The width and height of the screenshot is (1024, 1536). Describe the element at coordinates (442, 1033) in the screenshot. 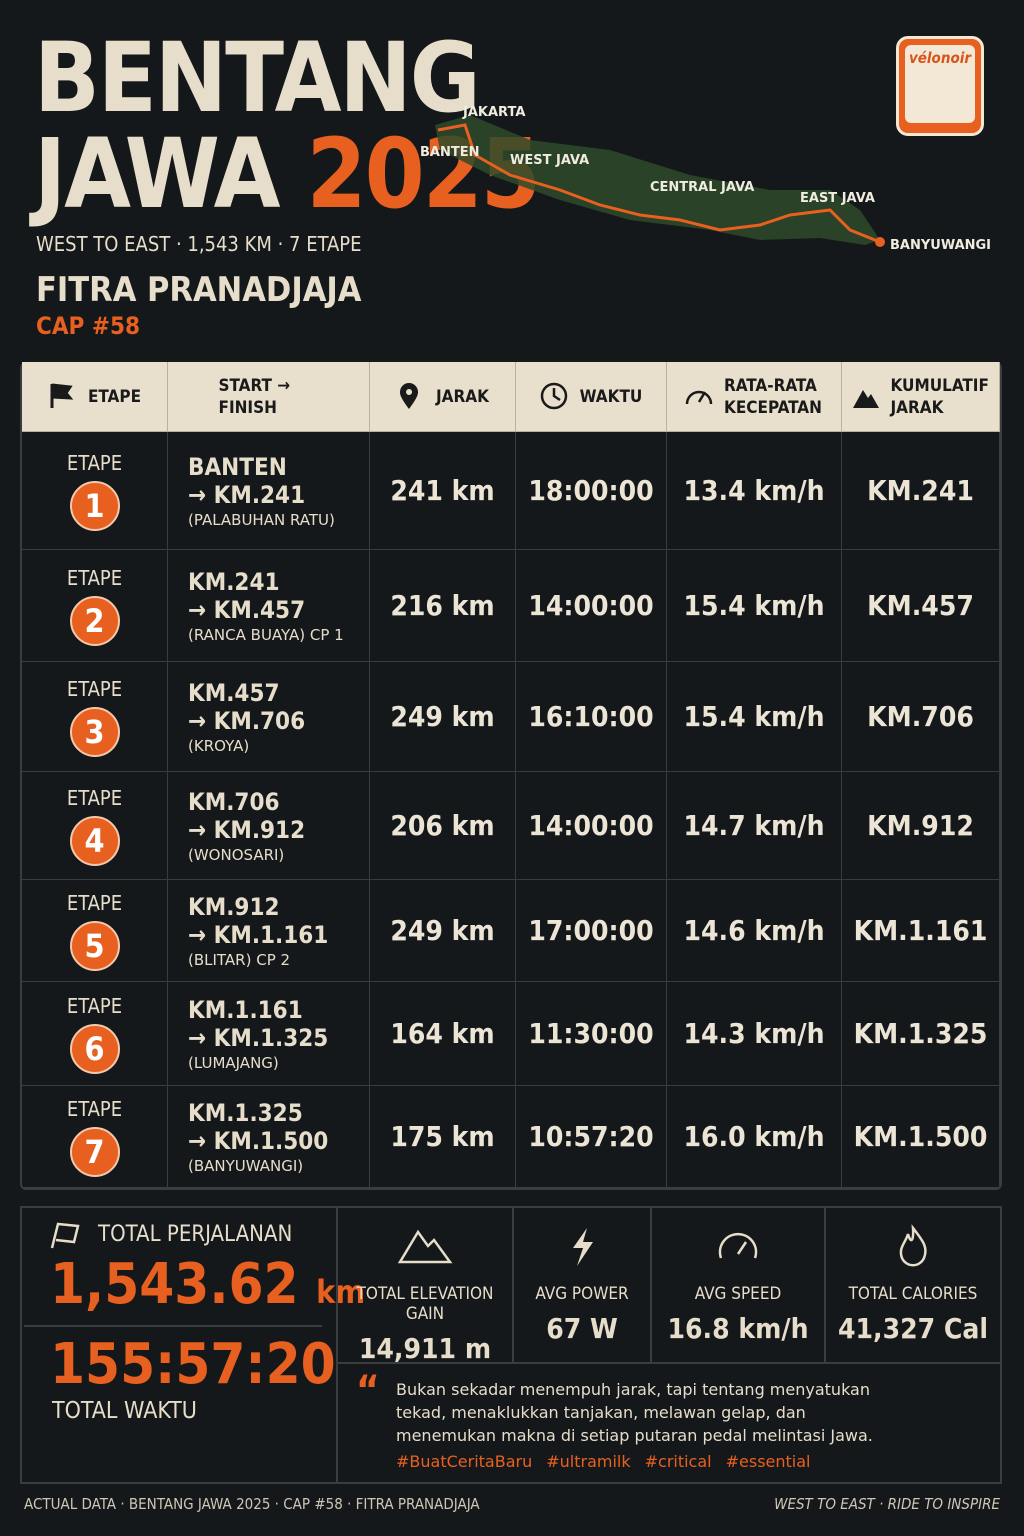

I see `stage-jarak: 164 km` at that location.